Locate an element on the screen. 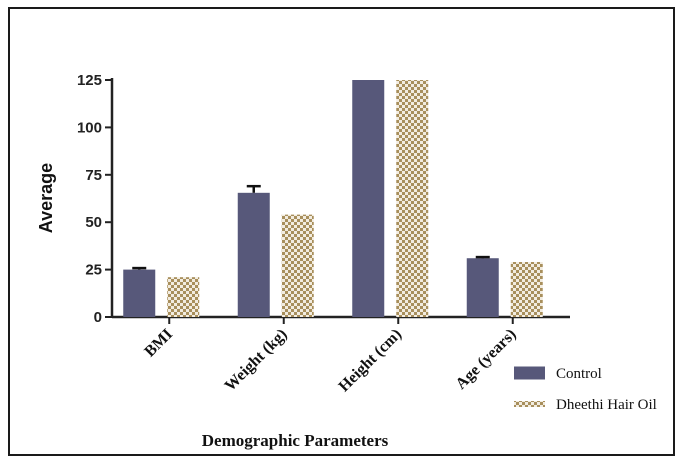  x-tick-label: Age (years) is located at coordinates (486, 359).